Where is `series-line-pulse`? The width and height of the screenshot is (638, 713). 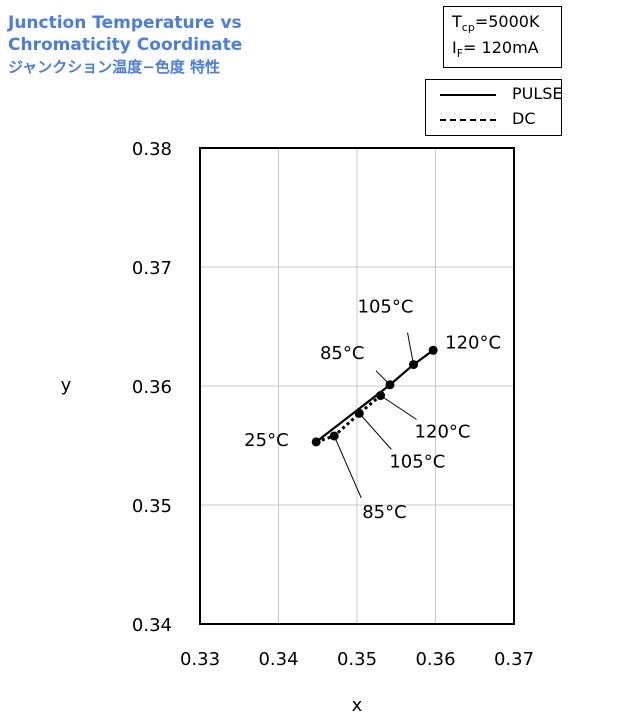 series-line-pulse is located at coordinates (374, 396).